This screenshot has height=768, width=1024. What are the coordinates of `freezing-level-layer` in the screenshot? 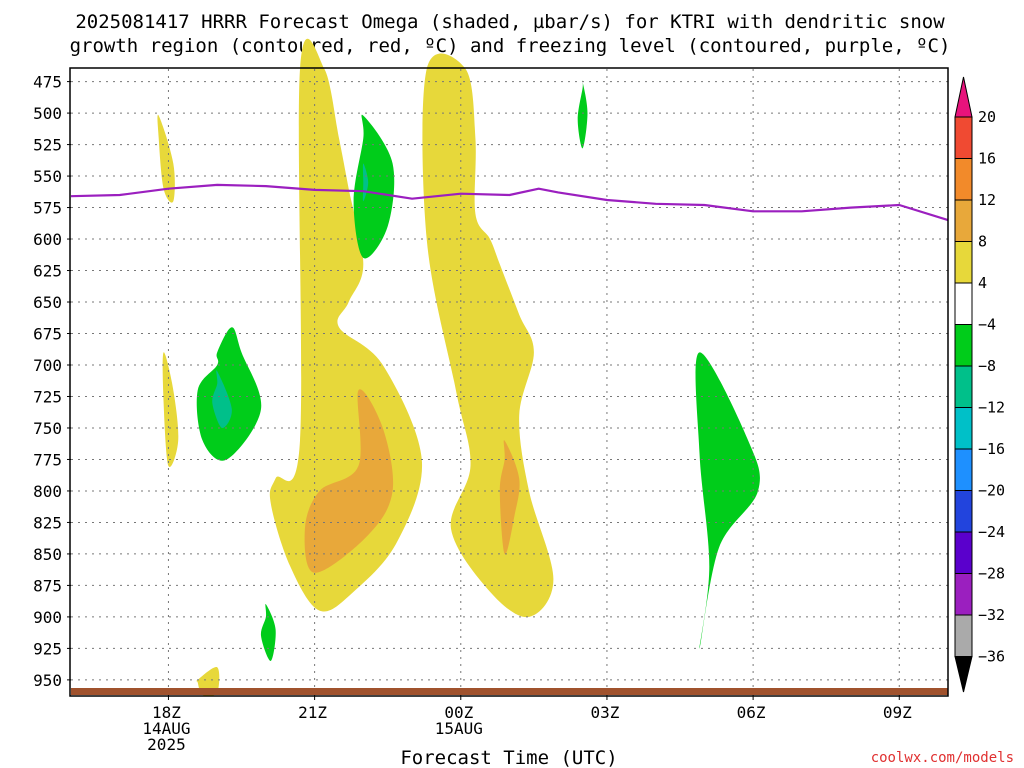 It's located at (509, 202).